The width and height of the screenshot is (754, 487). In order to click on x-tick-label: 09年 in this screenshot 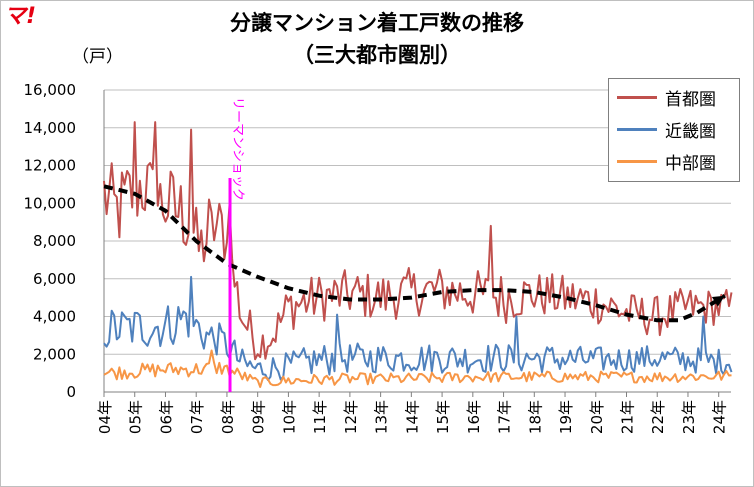, I will do `click(259, 417)`.